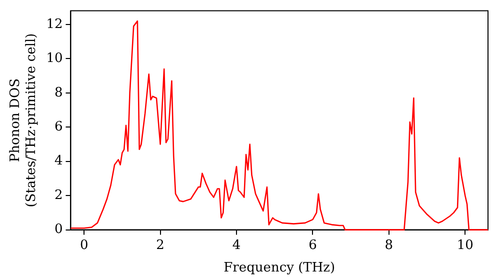  I want to click on y-tick-label: 8, so click(58, 92).